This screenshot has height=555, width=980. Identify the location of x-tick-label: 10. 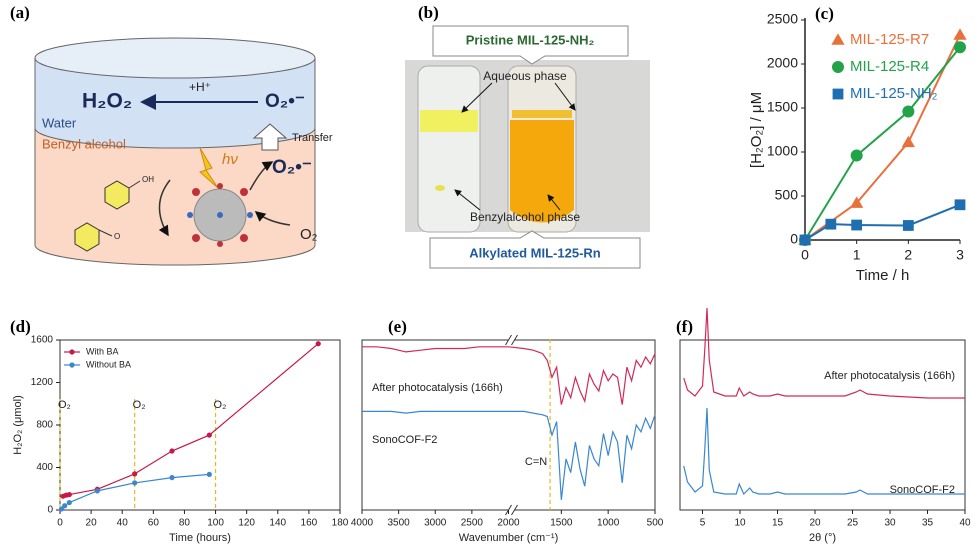
(740, 523).